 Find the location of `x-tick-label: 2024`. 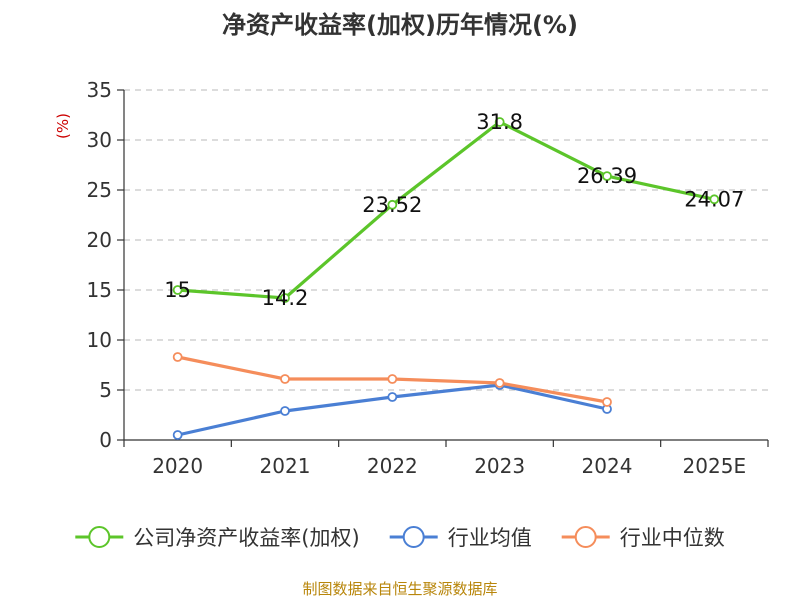

x-tick-label: 2024 is located at coordinates (607, 466).